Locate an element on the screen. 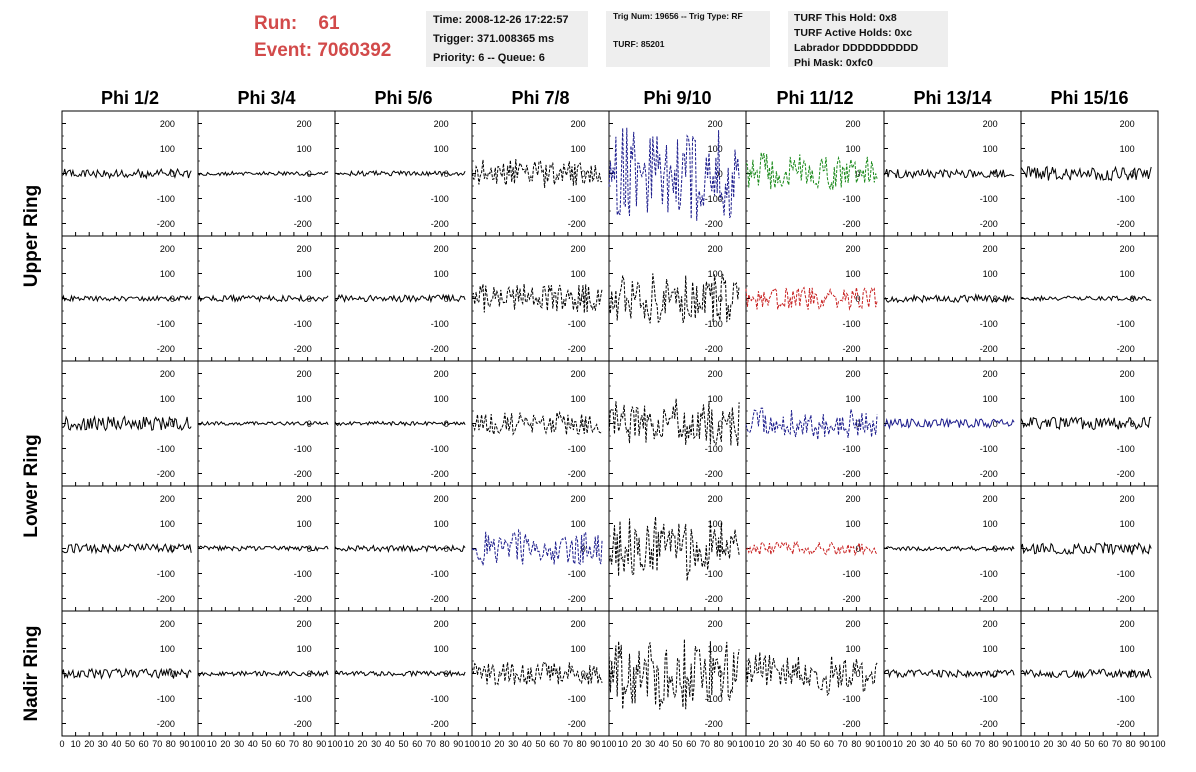  x-tick-label: 60 is located at coordinates (280, 744).